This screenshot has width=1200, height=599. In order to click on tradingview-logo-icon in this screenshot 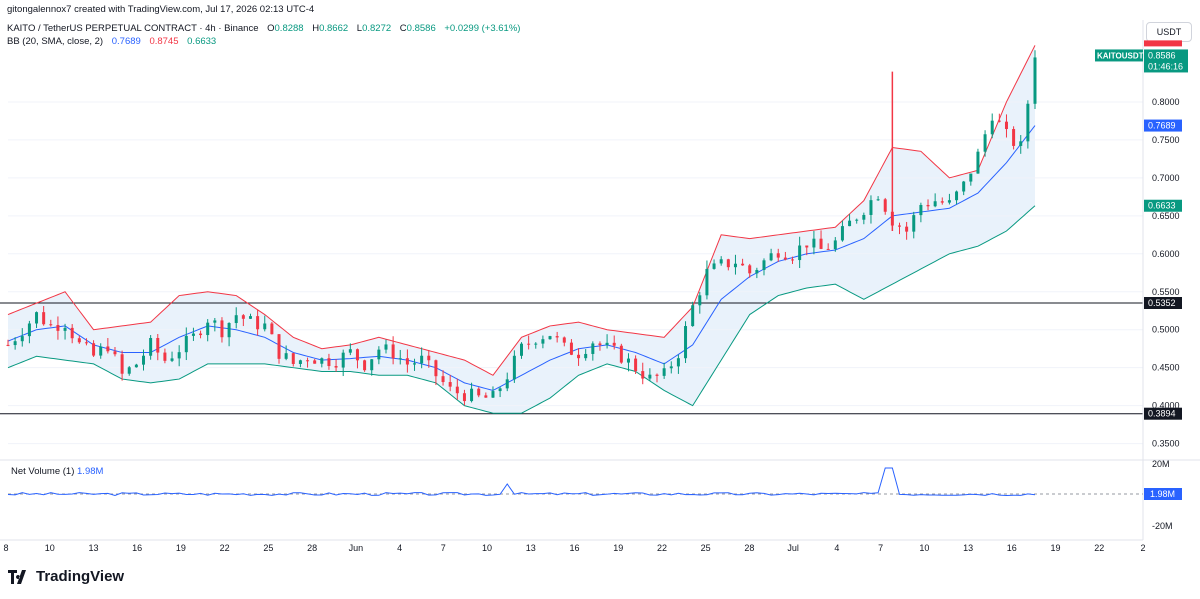, I will do `click(17, 576)`.